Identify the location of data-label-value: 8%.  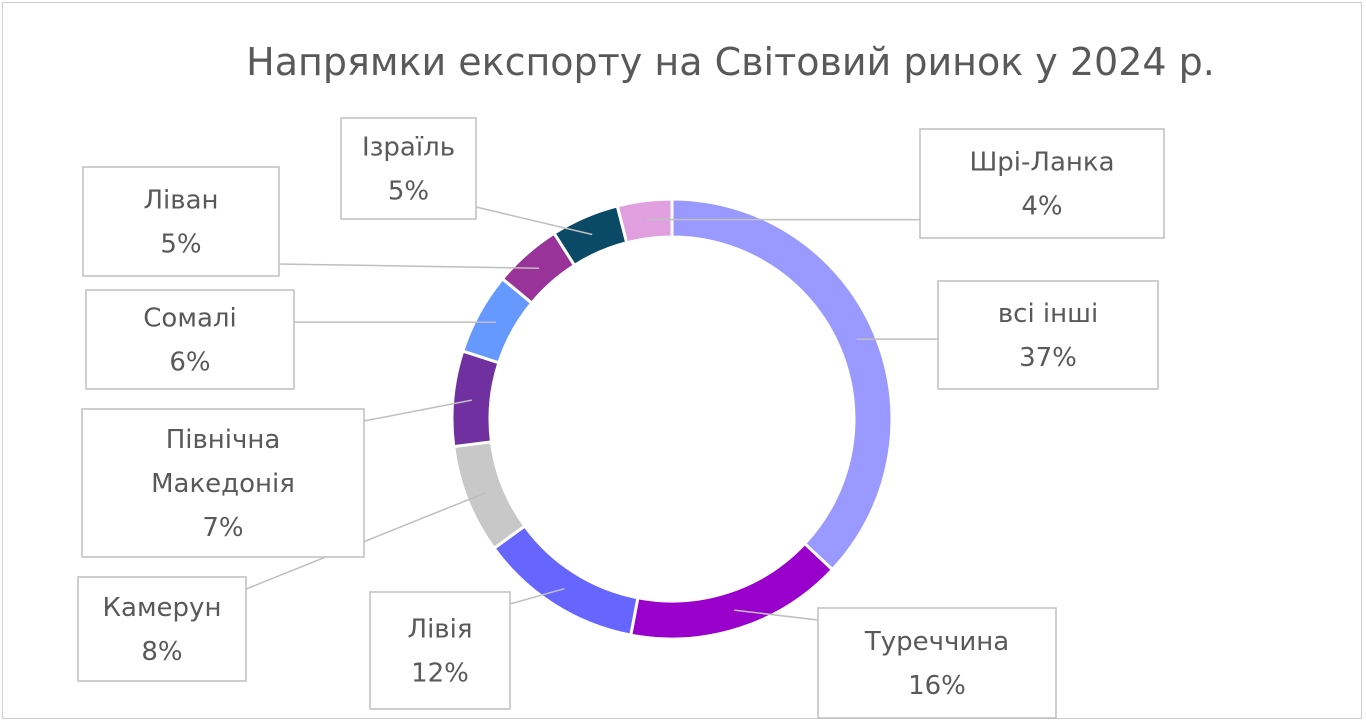
(161, 652).